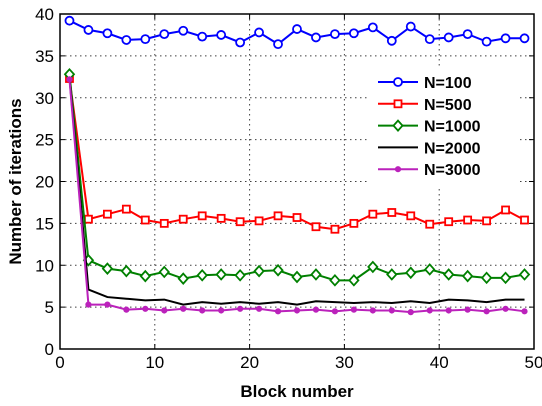 The height and width of the screenshot is (406, 542). What do you see at coordinates (44, 140) in the screenshot?
I see `y-tick-label: 25` at bounding box center [44, 140].